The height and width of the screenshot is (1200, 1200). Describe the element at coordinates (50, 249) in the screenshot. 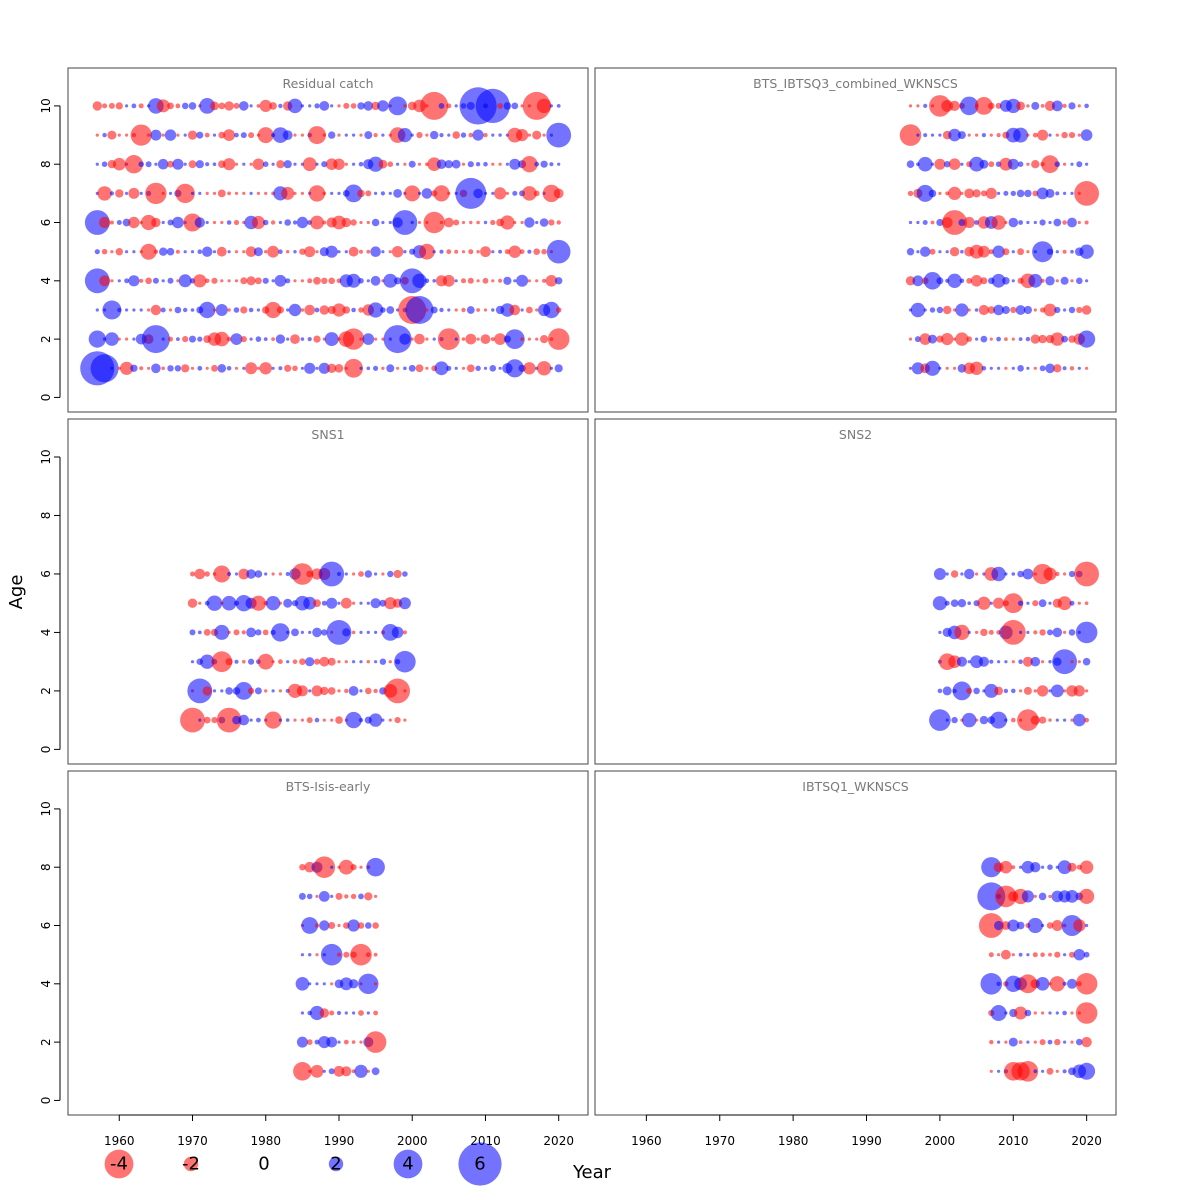

I see `y-axis: 0 2 4 6 8 10` at that location.